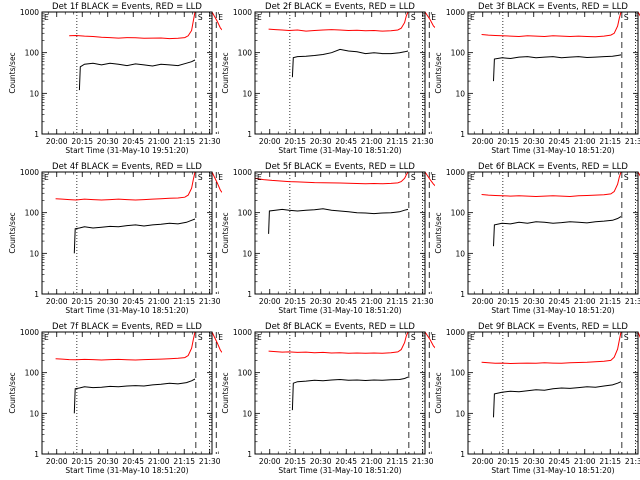 The height and width of the screenshot is (480, 640). Describe the element at coordinates (553, 7) in the screenshot. I see `panel-title: Det 3f BLACK = Events, RED = LLD` at that location.